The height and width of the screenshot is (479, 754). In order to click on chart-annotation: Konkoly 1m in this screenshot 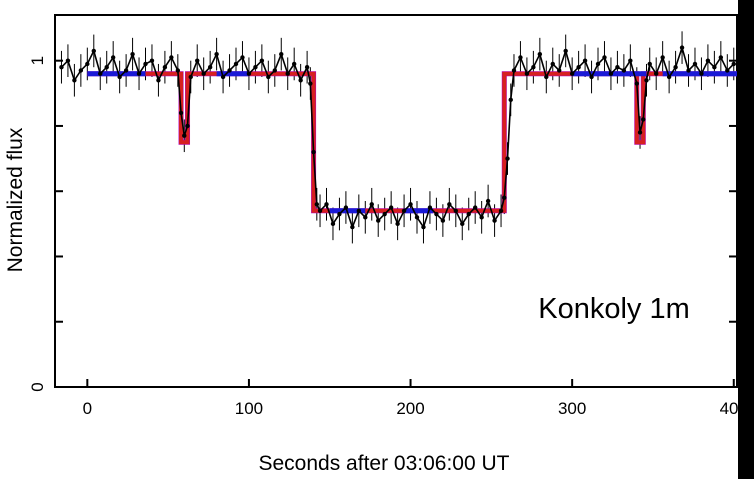, I will do `click(614, 309)`.